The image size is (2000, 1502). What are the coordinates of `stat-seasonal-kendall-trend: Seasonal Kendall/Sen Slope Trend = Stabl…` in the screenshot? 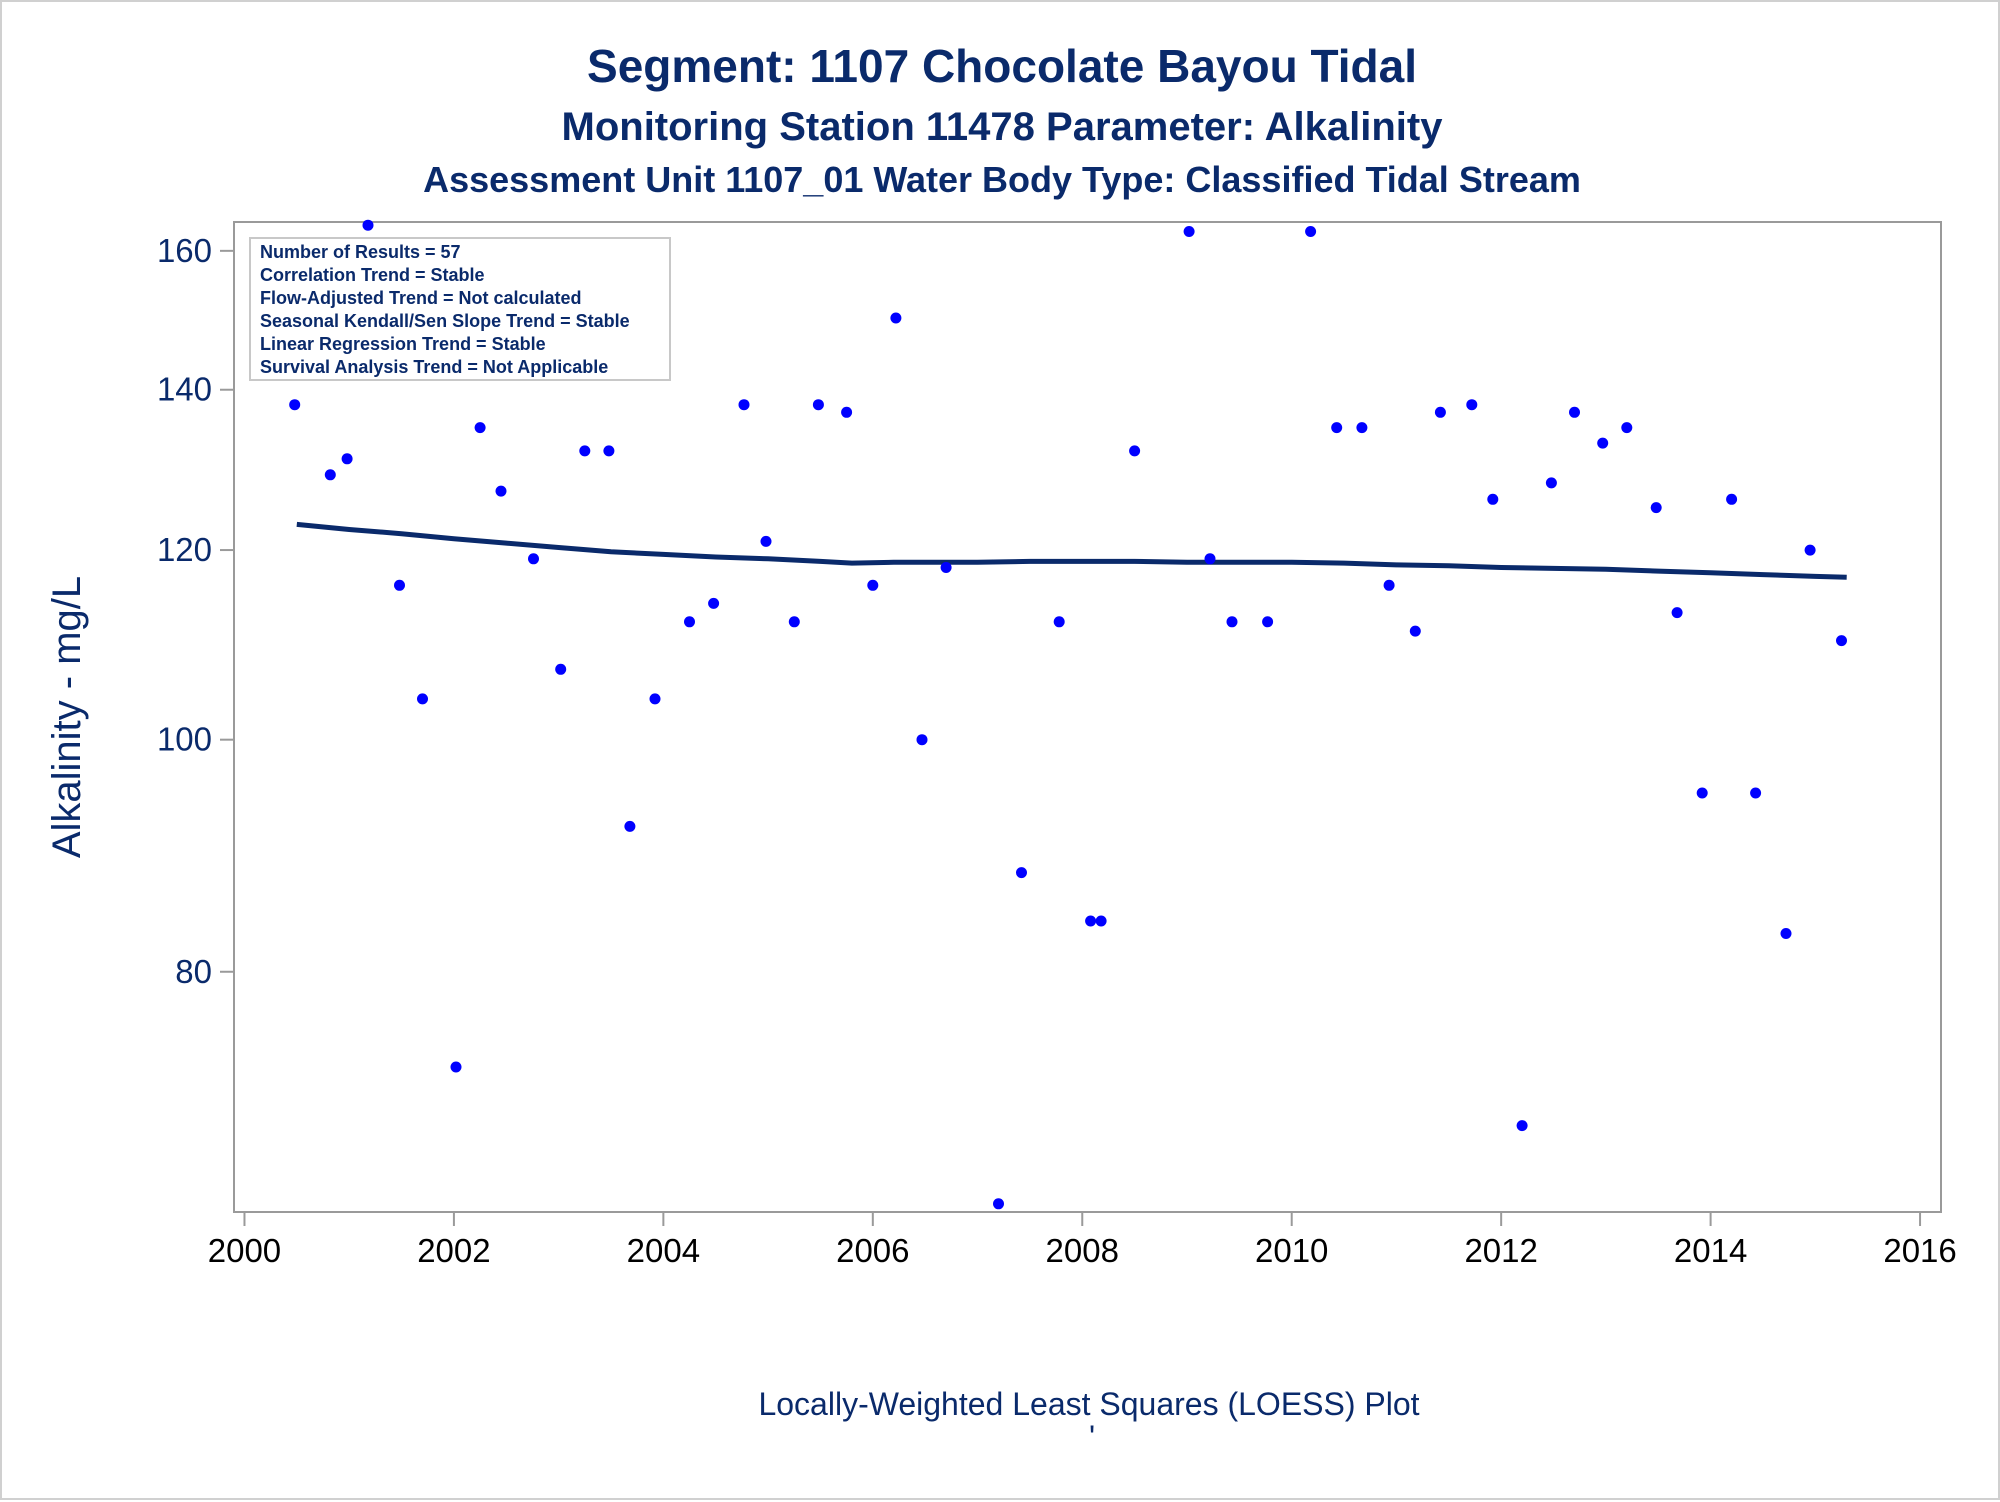 It's located at (445, 321).